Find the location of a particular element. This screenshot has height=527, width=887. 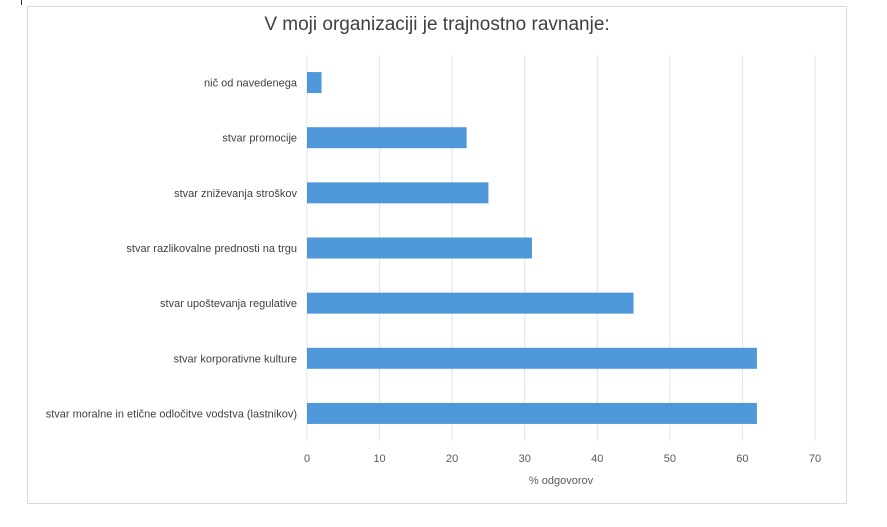

x-tick-label: 70 is located at coordinates (815, 459).